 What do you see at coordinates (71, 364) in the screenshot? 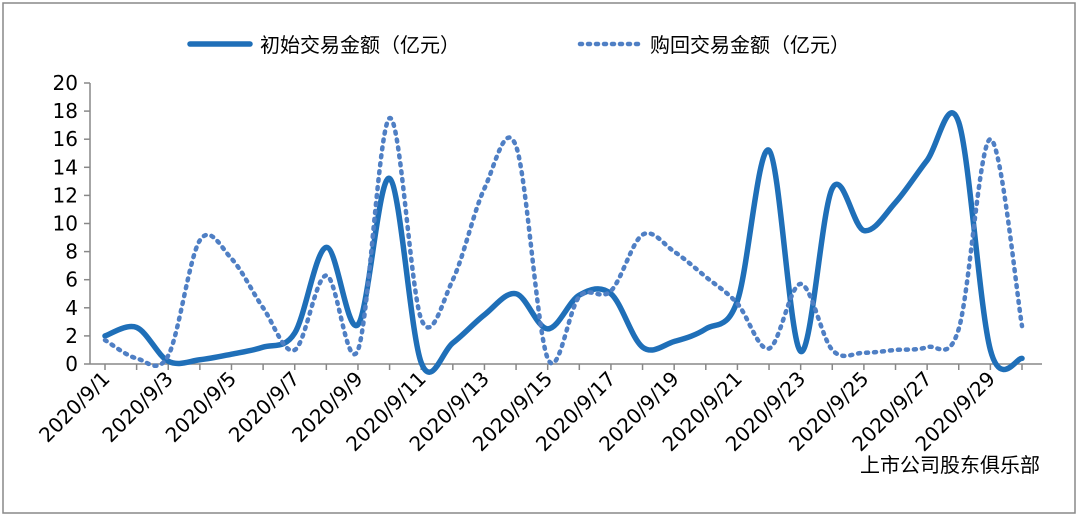
I see `y-tick-label: 0` at bounding box center [71, 364].